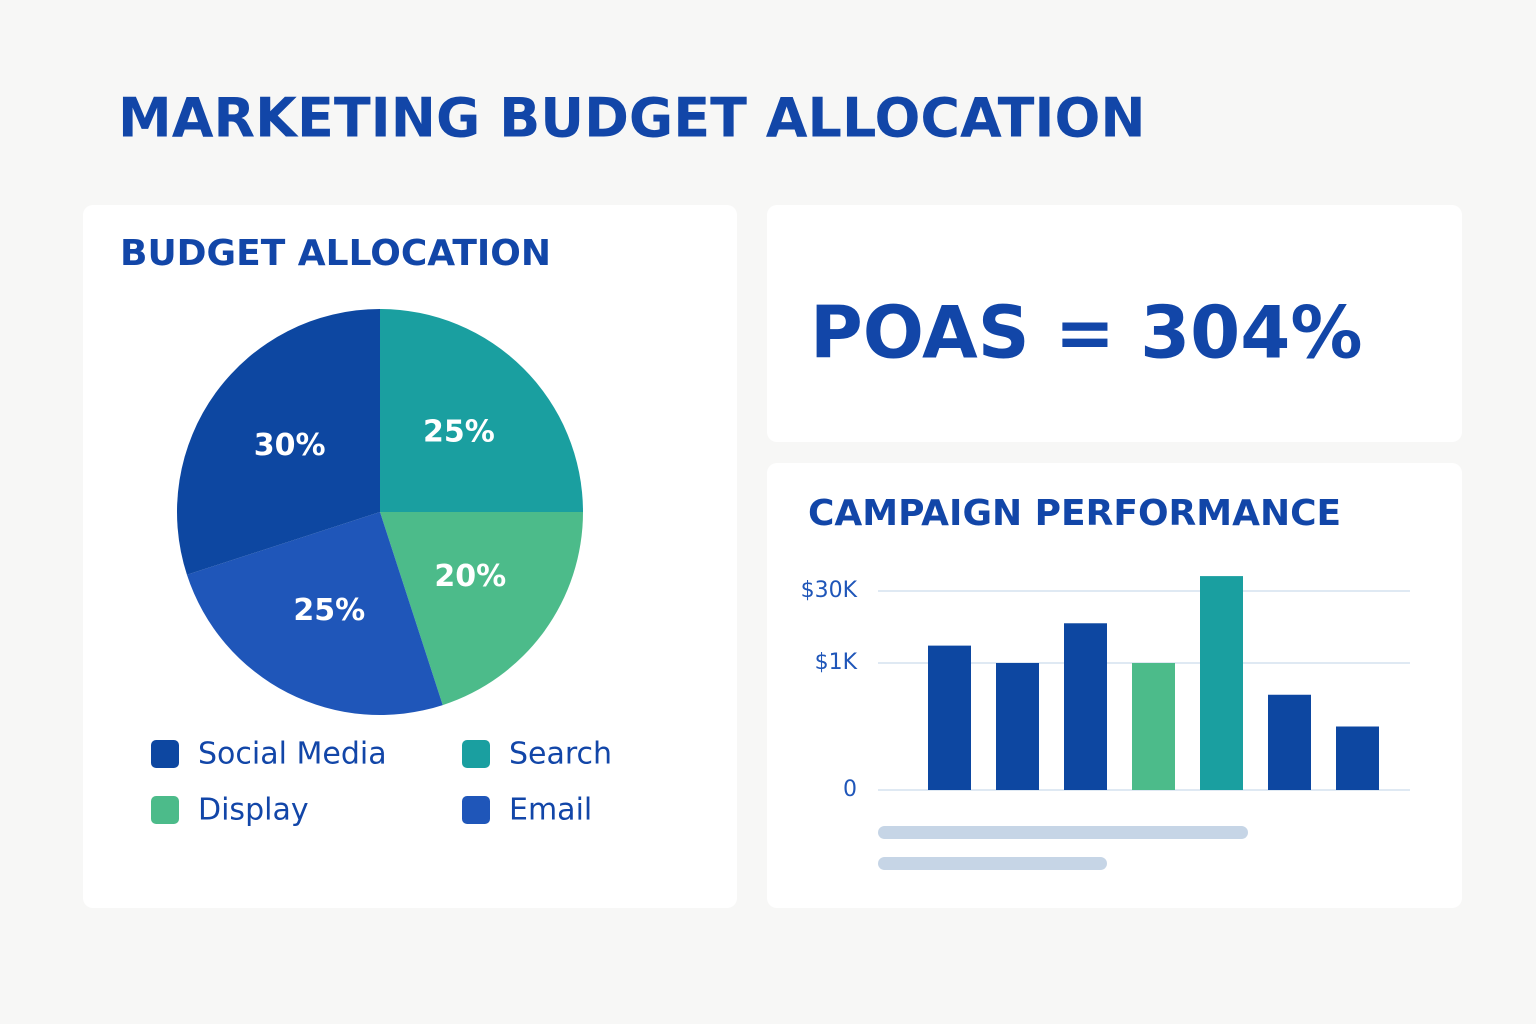 This screenshot has height=1024, width=1536. I want to click on kpi: POAS = 304%, so click(1086, 333).